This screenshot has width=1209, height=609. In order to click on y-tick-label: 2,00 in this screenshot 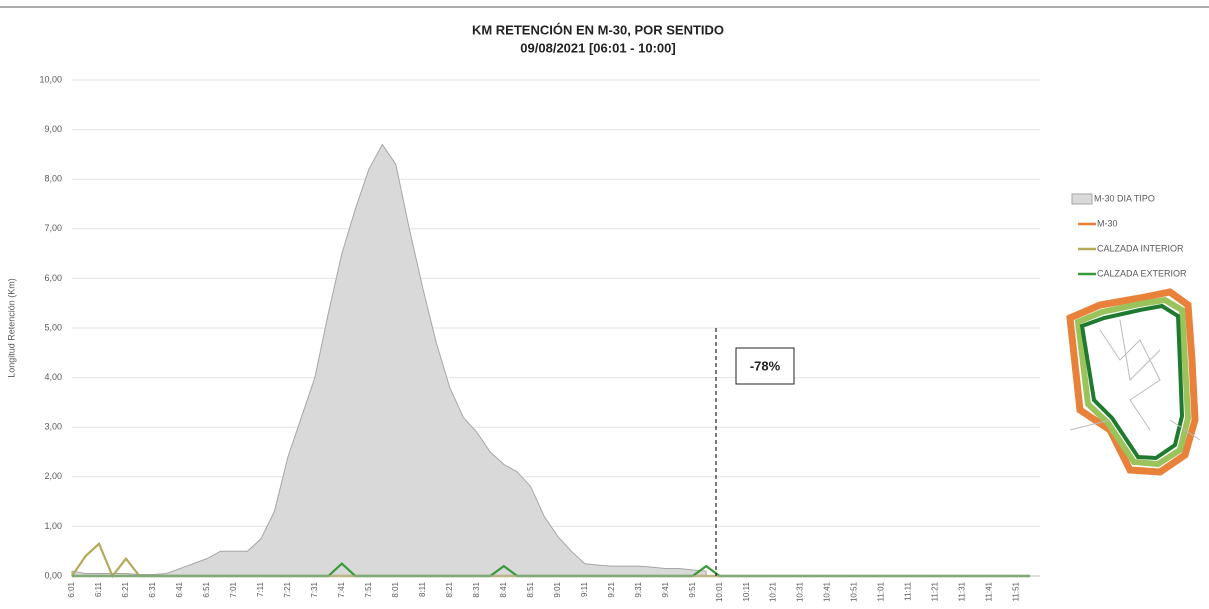, I will do `click(53, 476)`.